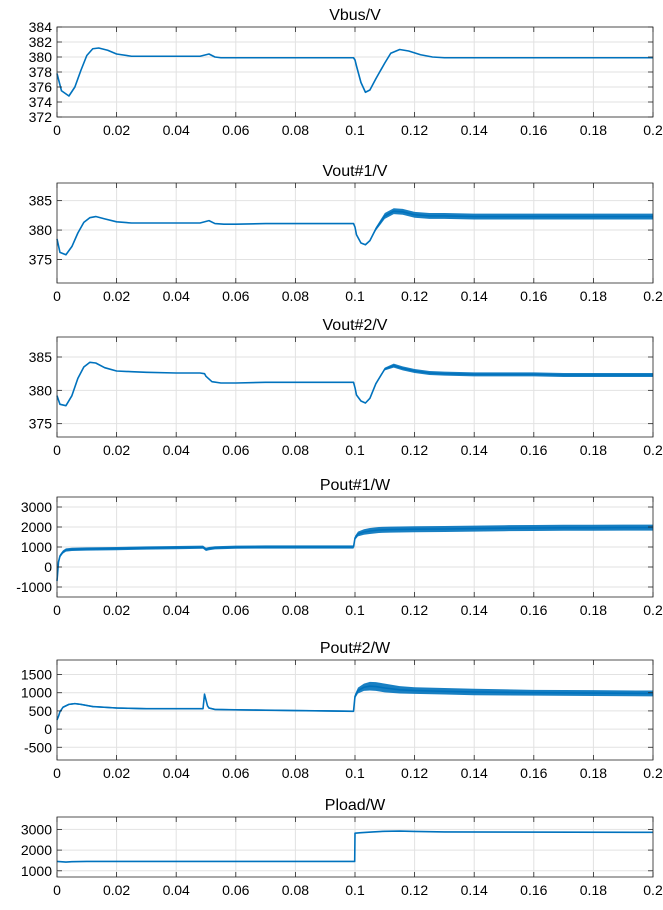  I want to click on y-tick-label: 1500, so click(36, 675).